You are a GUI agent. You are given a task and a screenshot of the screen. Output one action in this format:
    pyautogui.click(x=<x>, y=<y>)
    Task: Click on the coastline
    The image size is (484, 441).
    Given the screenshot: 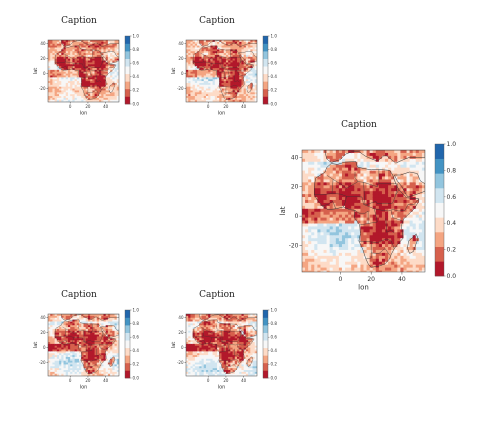 What is the action you would take?
    pyautogui.click(x=85, y=72)
    